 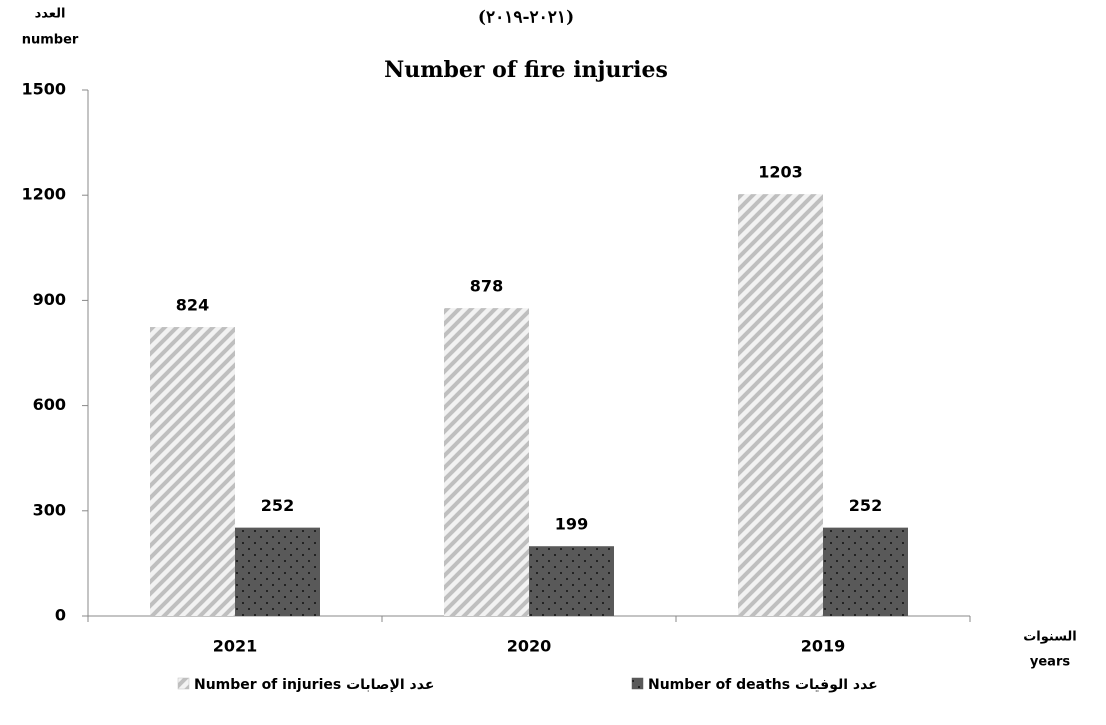 What do you see at coordinates (50, 40) in the screenshot?
I see `y-axis-label: number` at bounding box center [50, 40].